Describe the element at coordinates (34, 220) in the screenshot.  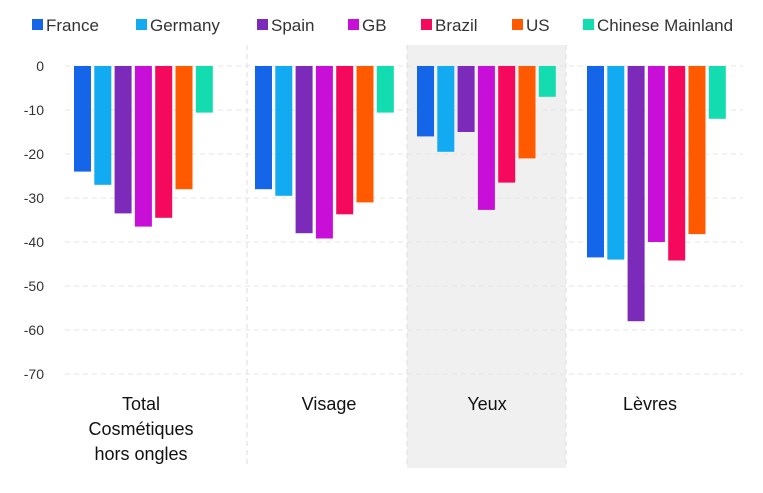
I see `y-axis: 0 -10 -20 -30 -40 -50 -60 -70` at that location.